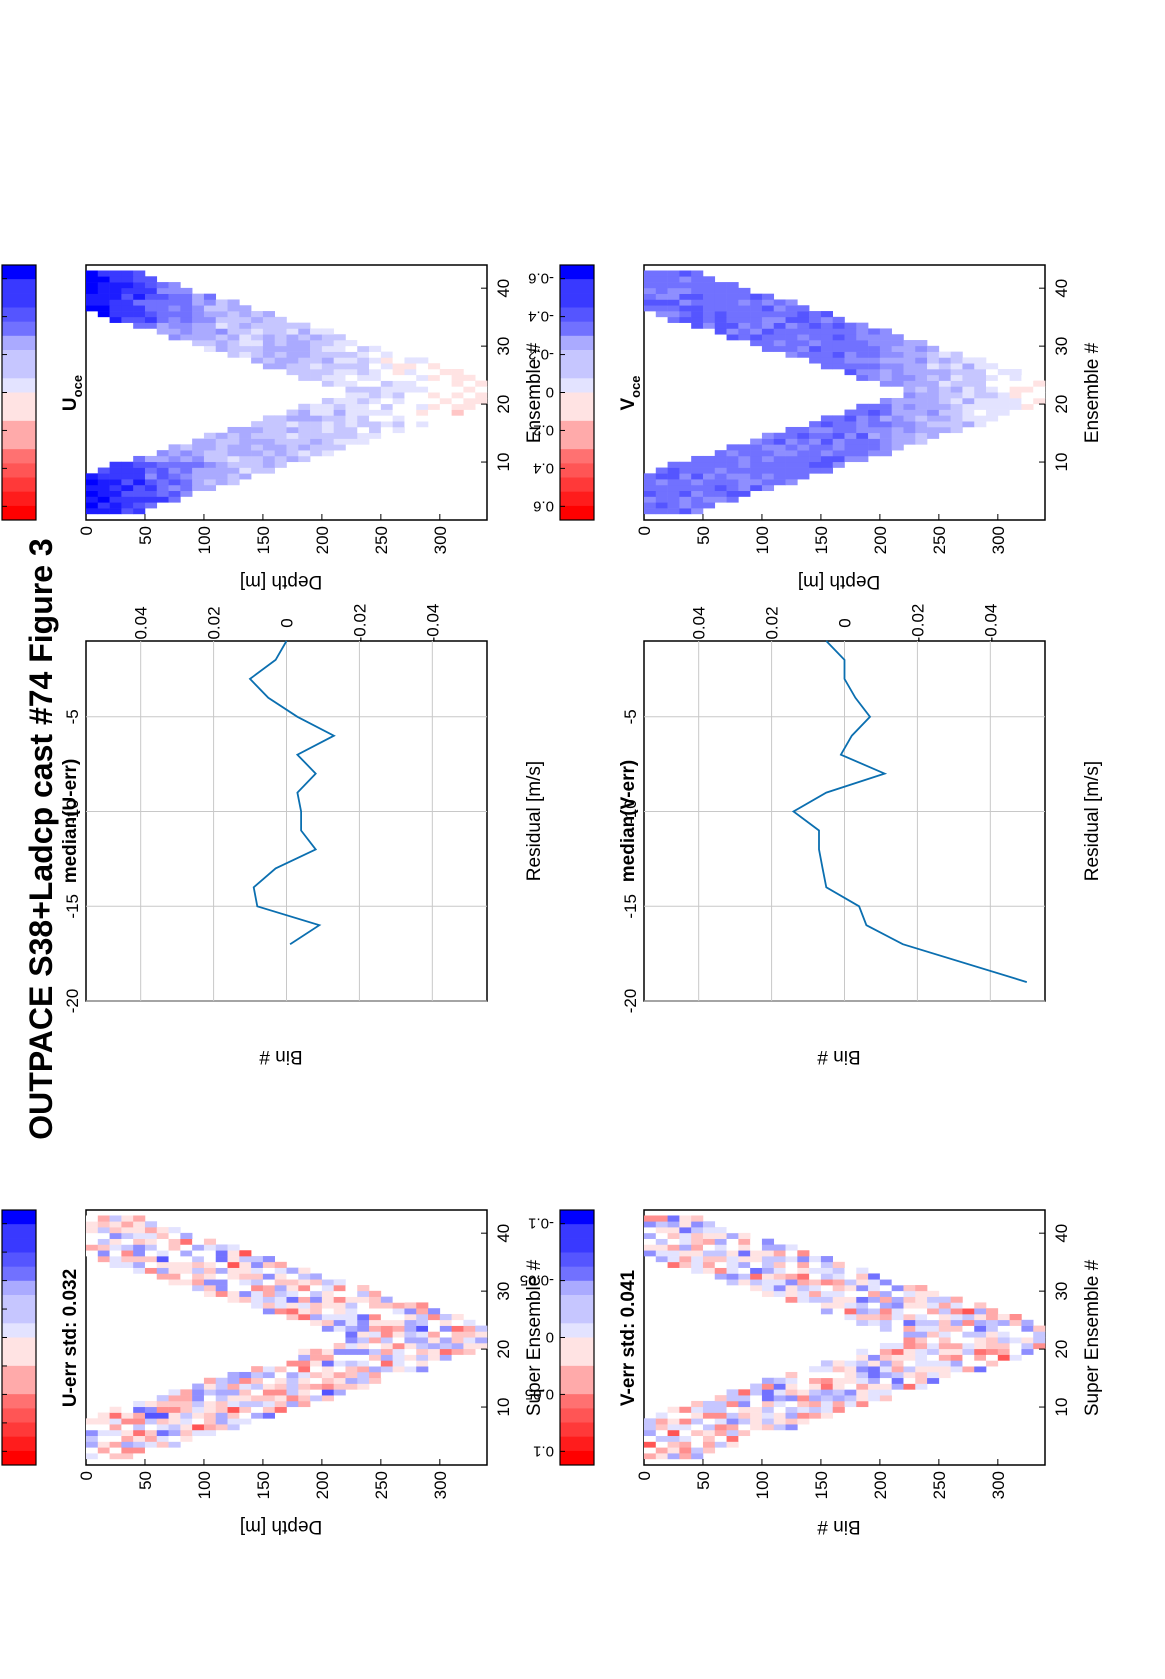  I want to click on median-v-err-xlabel: Residual [m/s], so click(1092, 821).